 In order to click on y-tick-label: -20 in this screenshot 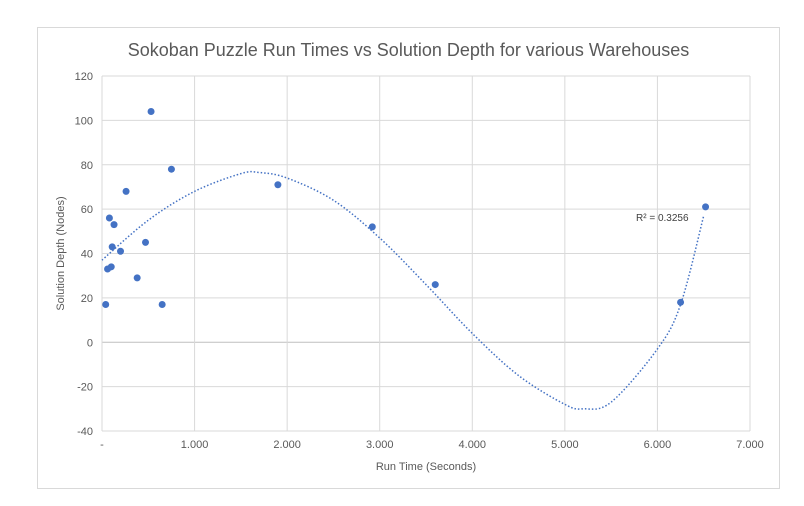, I will do `click(85, 388)`.